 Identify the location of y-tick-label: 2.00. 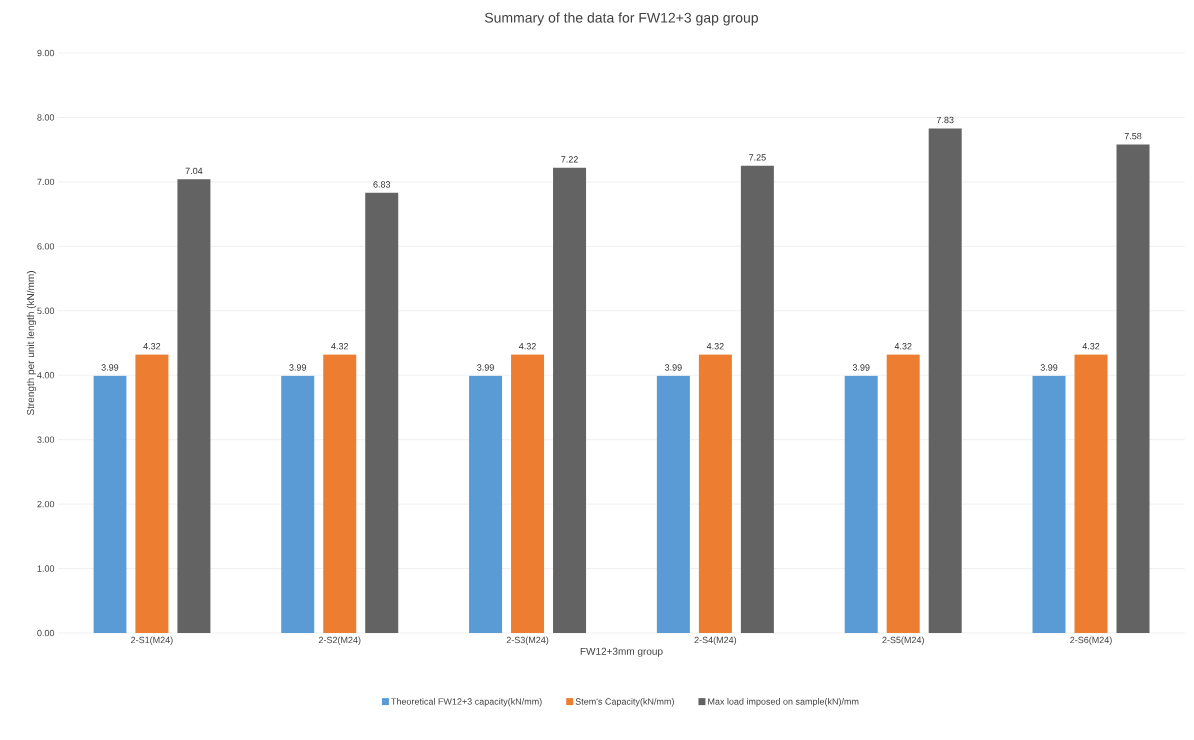
(46, 504).